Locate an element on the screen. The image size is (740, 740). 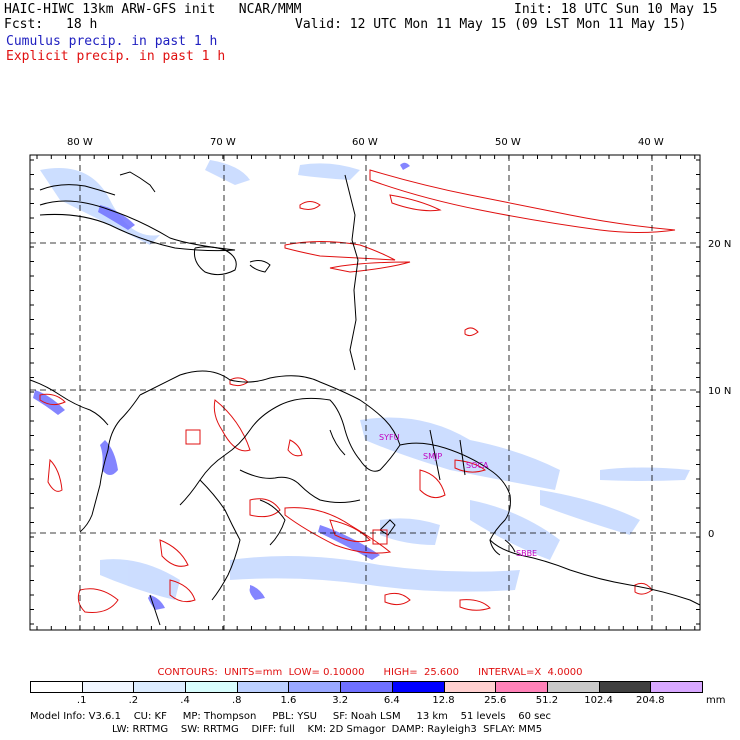
region-boxes is located at coordinates (286, 487).